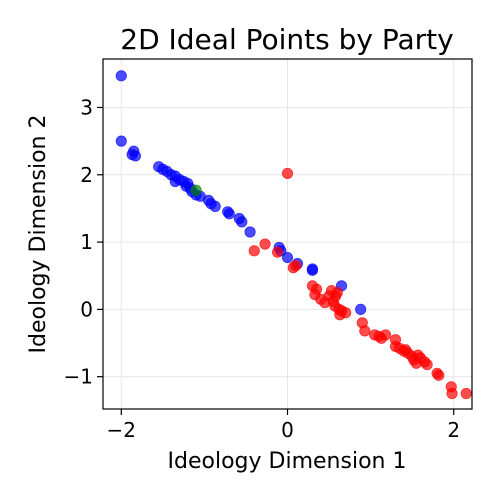  I want to click on y-tick-label: 1, so click(86, 242).